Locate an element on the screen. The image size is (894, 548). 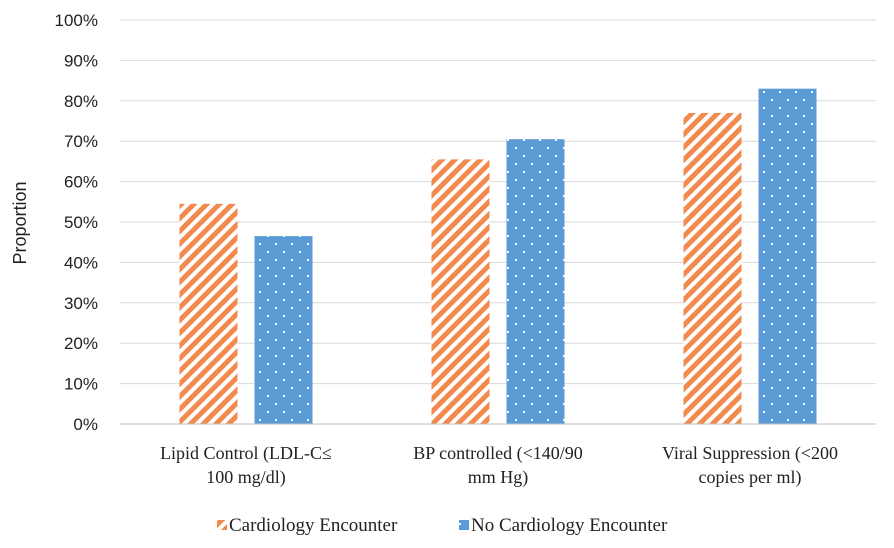
legend-item: No Cardiology Encounter is located at coordinates (563, 525).